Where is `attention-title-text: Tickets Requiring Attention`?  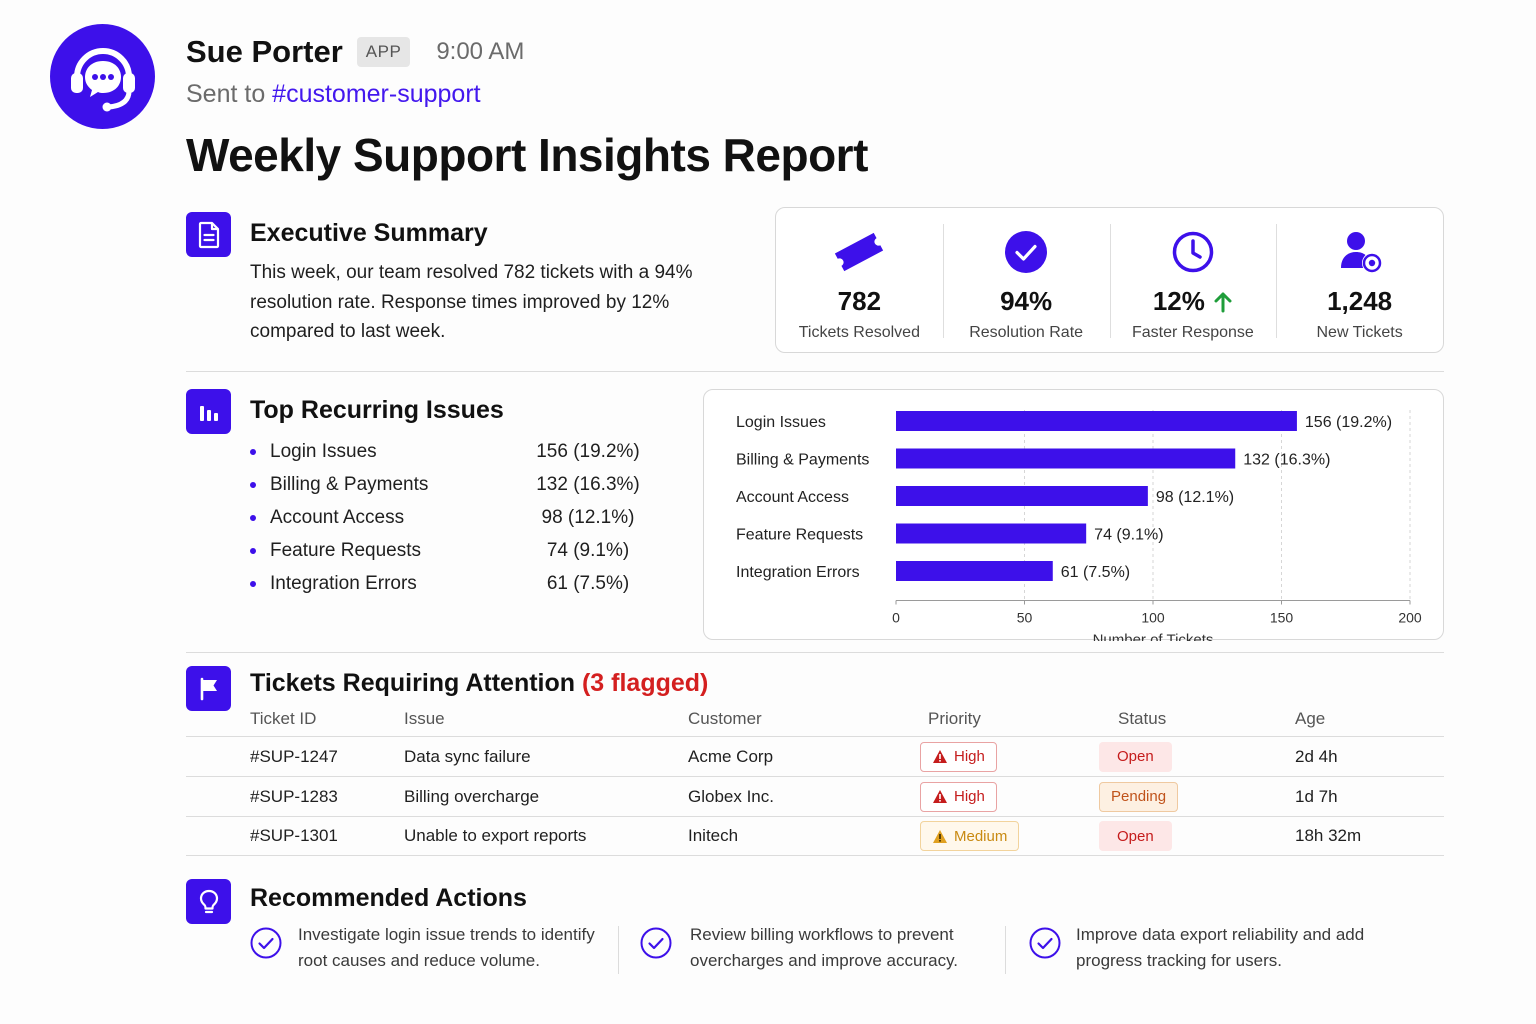 attention-title-text: Tickets Requiring Attention is located at coordinates (413, 683).